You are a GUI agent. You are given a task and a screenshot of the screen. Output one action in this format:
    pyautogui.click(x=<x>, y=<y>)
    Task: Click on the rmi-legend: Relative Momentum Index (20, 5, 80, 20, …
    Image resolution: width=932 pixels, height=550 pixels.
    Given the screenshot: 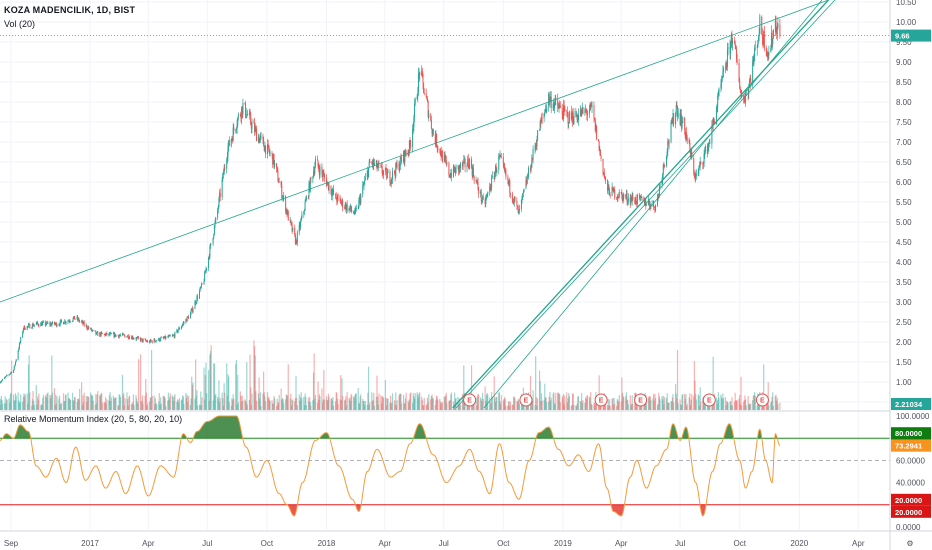 What is the action you would take?
    pyautogui.click(x=93, y=419)
    